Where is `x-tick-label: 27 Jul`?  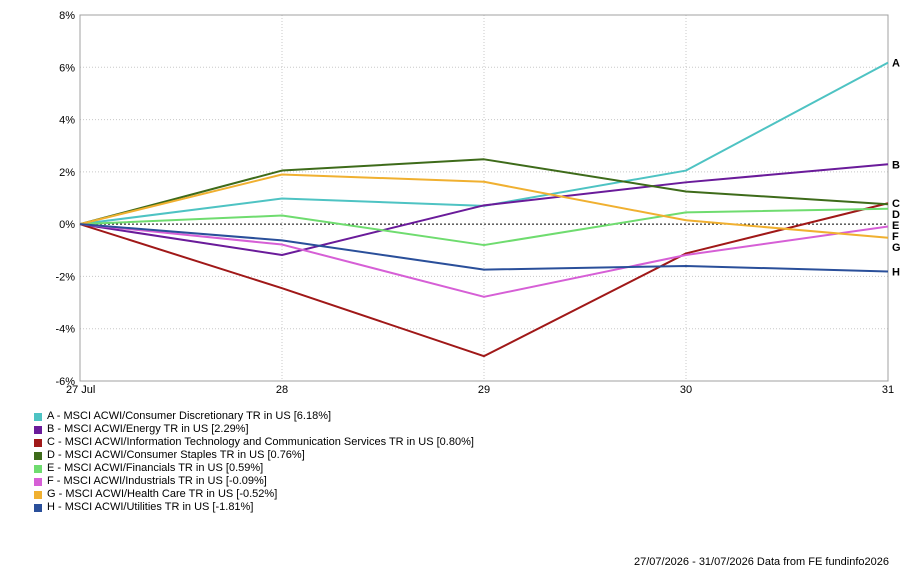 x-tick-label: 27 Jul is located at coordinates (80, 390).